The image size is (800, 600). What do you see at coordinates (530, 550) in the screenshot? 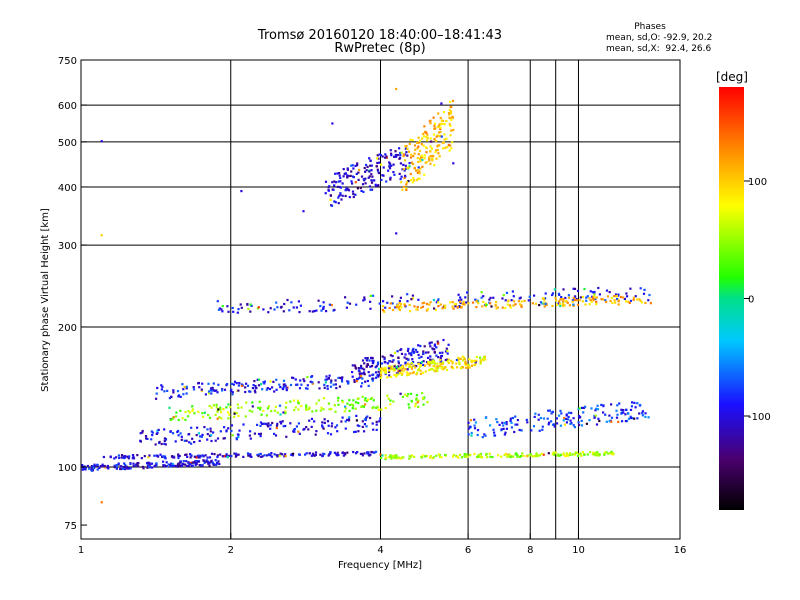
I see `x-tick-label: 8` at bounding box center [530, 550].